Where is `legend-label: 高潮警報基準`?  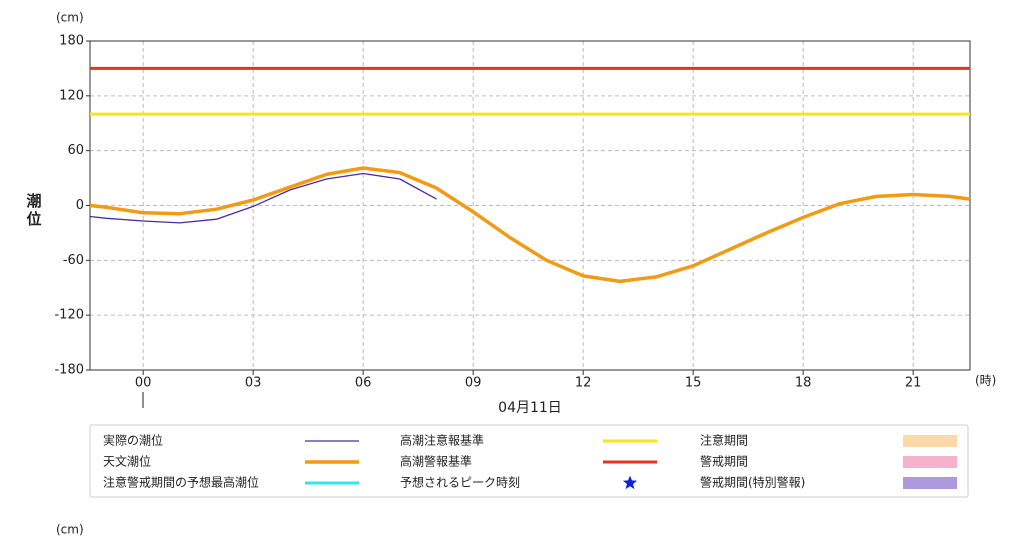
legend-label: 高潮警報基準 is located at coordinates (436, 461).